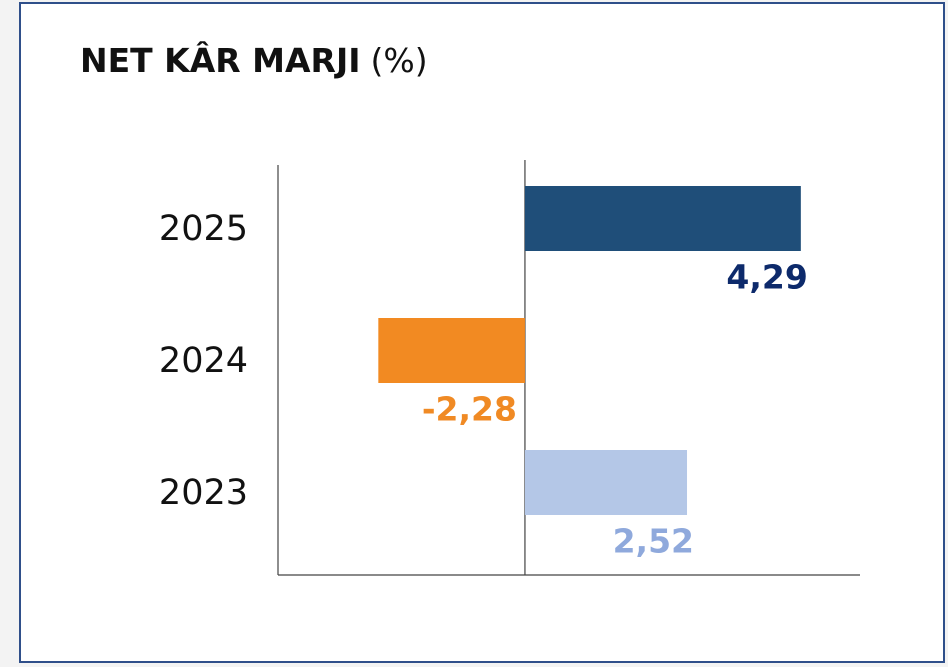  What do you see at coordinates (766, 277) in the screenshot?
I see `value-label: 4,29` at bounding box center [766, 277].